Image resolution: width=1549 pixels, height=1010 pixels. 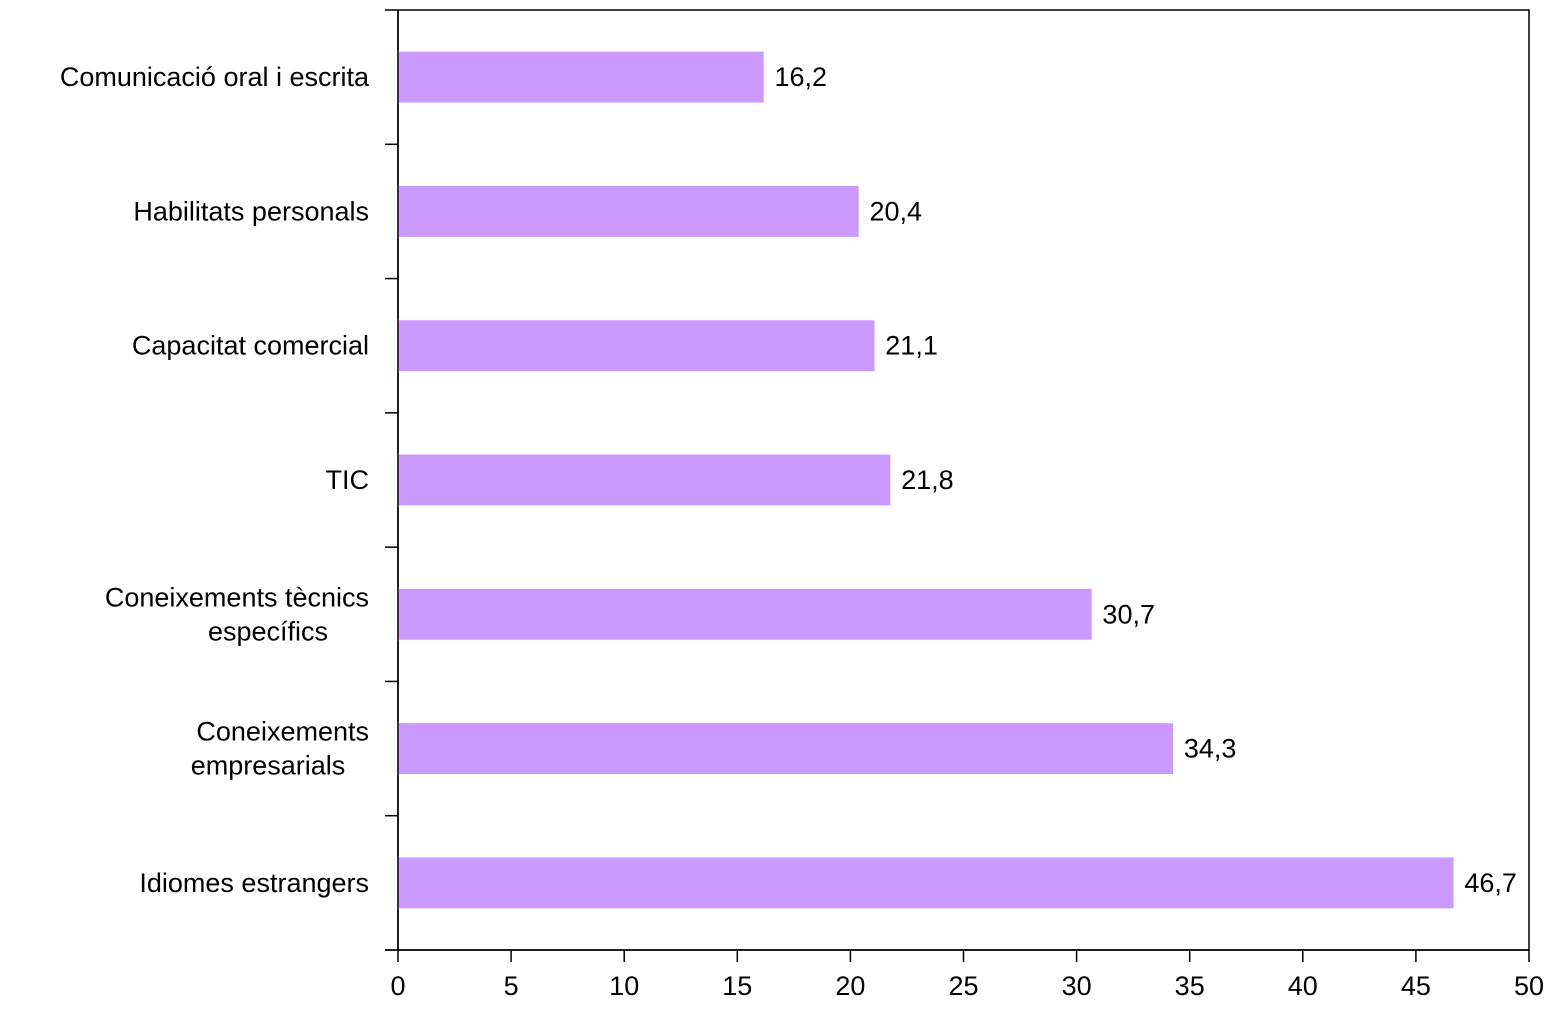 What do you see at coordinates (1077, 986) in the screenshot?
I see `x-tick-label: 30` at bounding box center [1077, 986].